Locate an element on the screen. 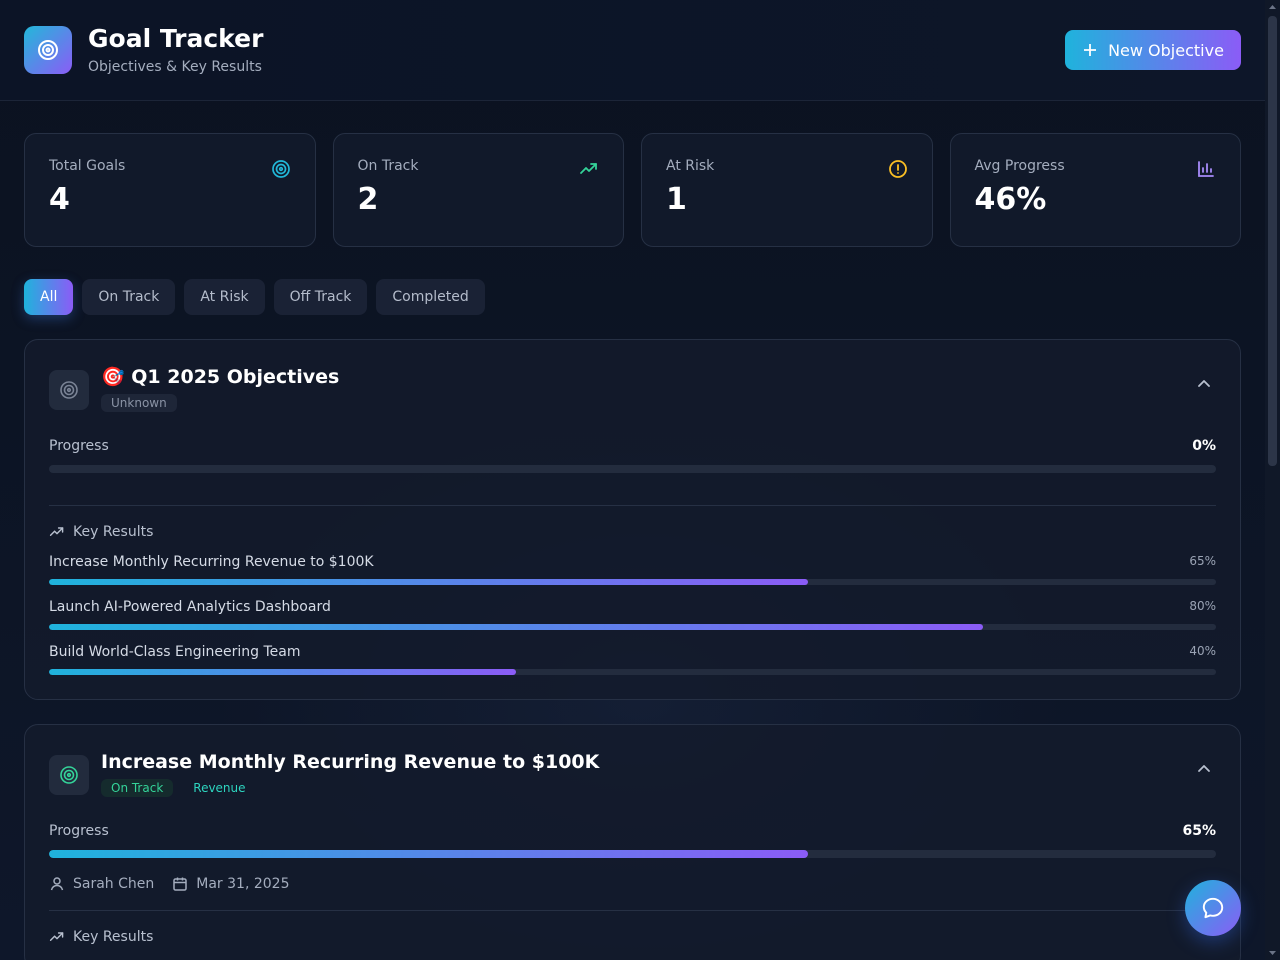 This screenshot has height=960, width=1280. alert-circle-icon is located at coordinates (897, 169).